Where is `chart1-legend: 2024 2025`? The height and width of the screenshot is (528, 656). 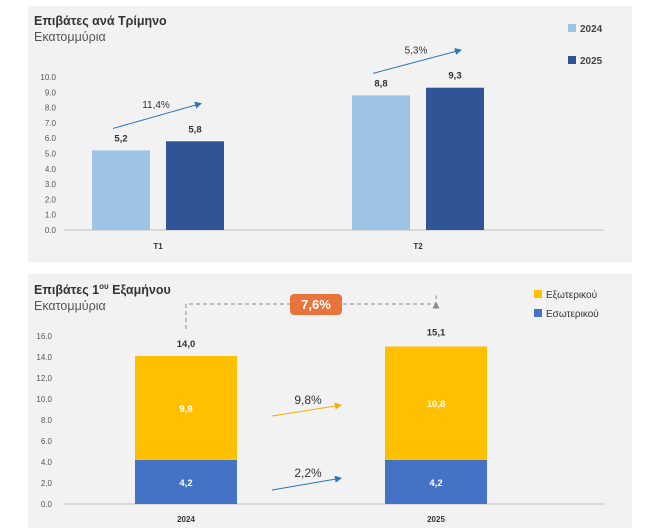 chart1-legend: 2024 2025 is located at coordinates (585, 45).